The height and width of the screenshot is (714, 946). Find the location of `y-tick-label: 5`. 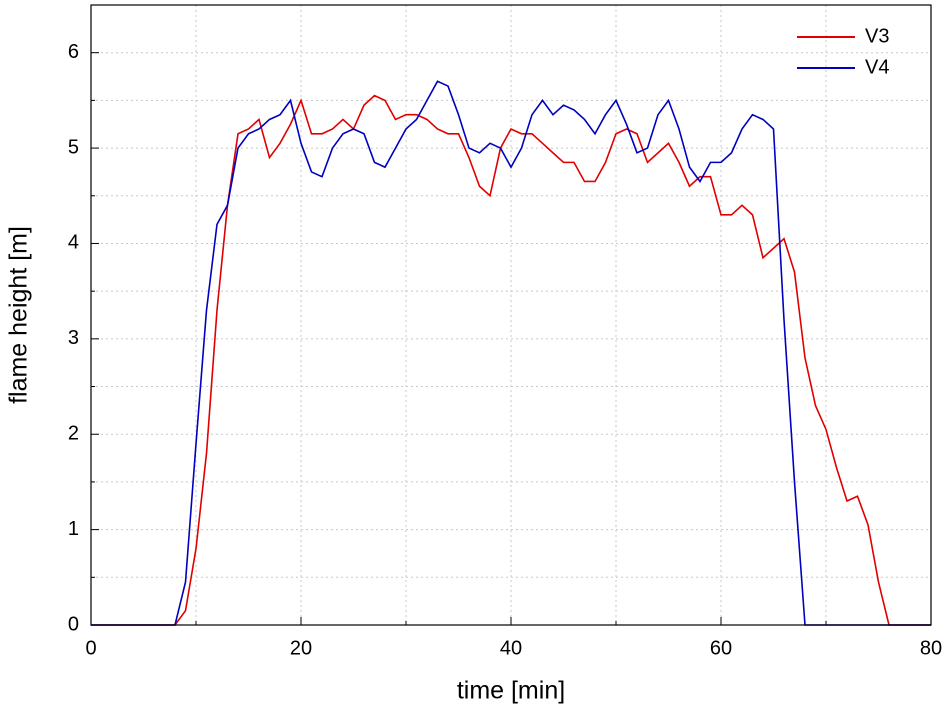

y-tick-label: 5 is located at coordinates (73, 147).